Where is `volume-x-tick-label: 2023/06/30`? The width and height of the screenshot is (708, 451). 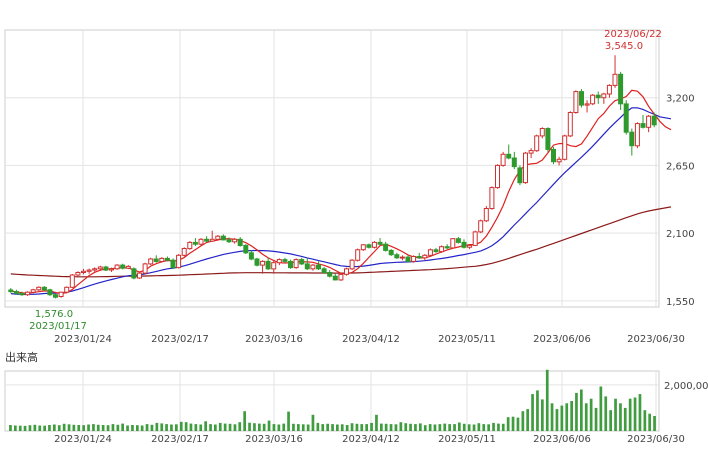
volume-x-tick-label: 2023/06/30 is located at coordinates (656, 439).